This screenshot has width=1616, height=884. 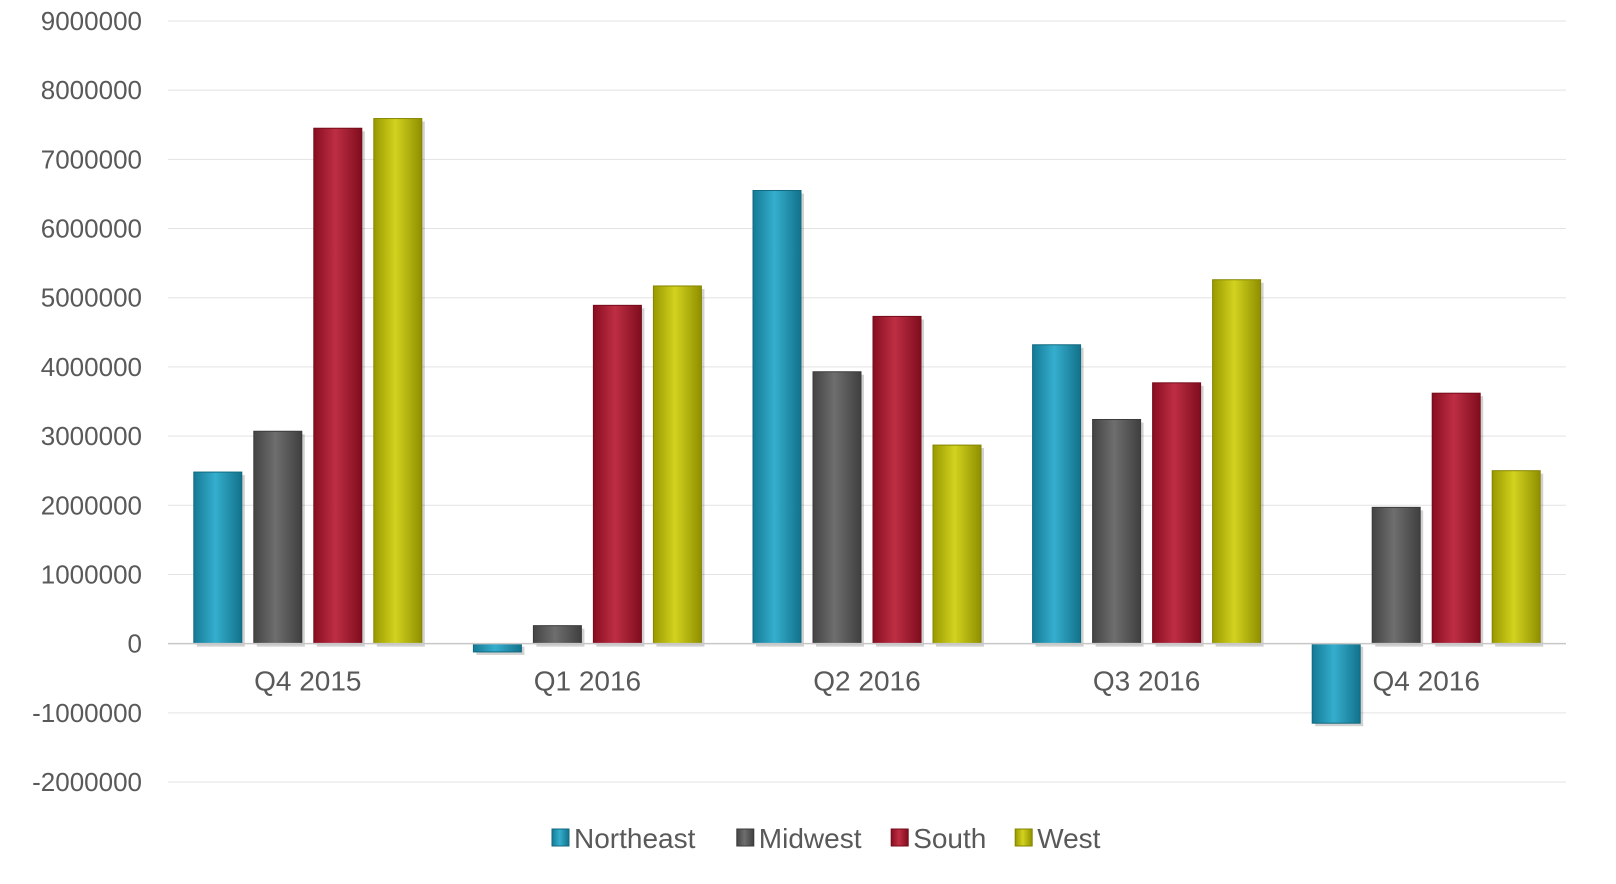 I want to click on y-tick-label: 5000000, so click(x=91, y=298).